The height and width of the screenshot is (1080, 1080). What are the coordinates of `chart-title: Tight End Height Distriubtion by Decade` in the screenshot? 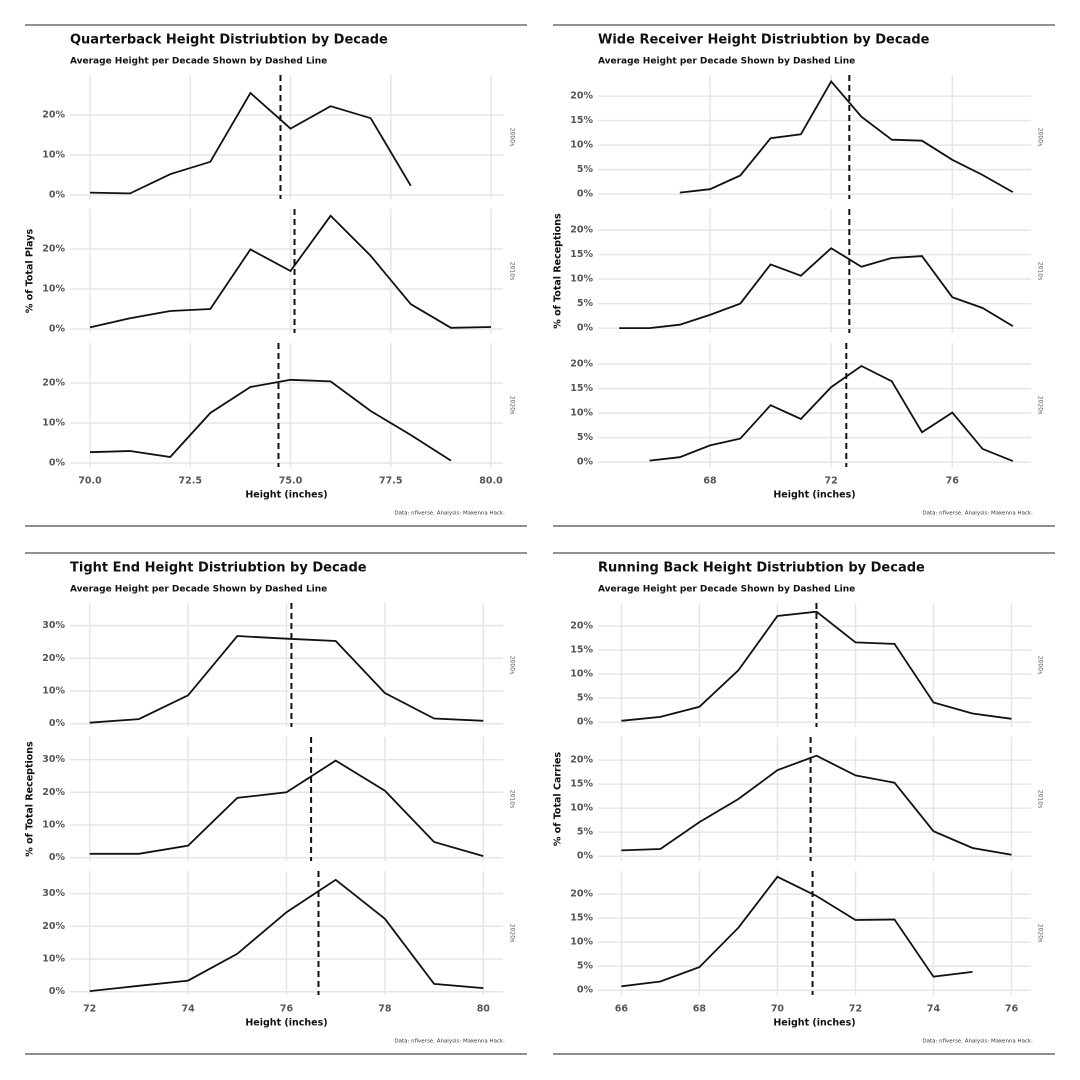 It's located at (218, 568).